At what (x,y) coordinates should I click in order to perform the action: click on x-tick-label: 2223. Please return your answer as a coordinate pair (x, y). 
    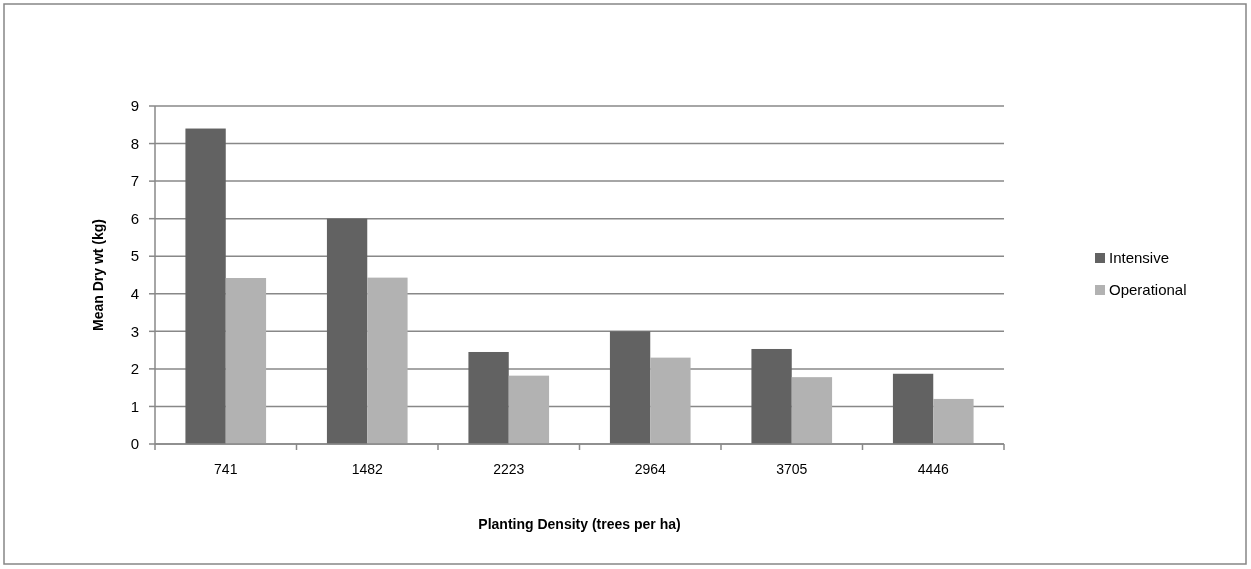
    Looking at the image, I should click on (509, 469).